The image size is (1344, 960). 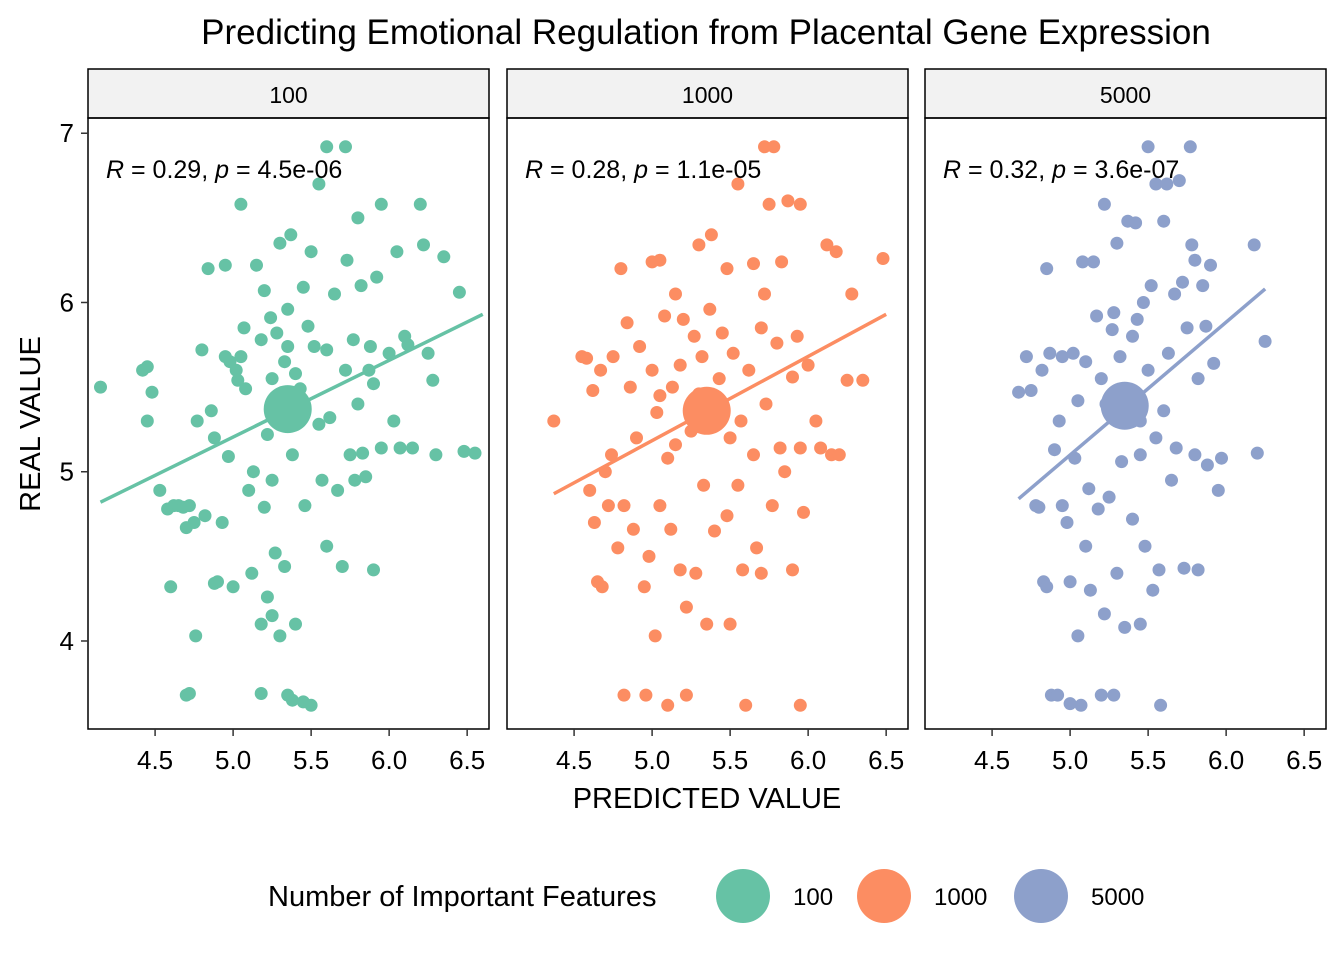 What do you see at coordinates (462, 897) in the screenshot?
I see `legend-title: Number of Important Features` at bounding box center [462, 897].